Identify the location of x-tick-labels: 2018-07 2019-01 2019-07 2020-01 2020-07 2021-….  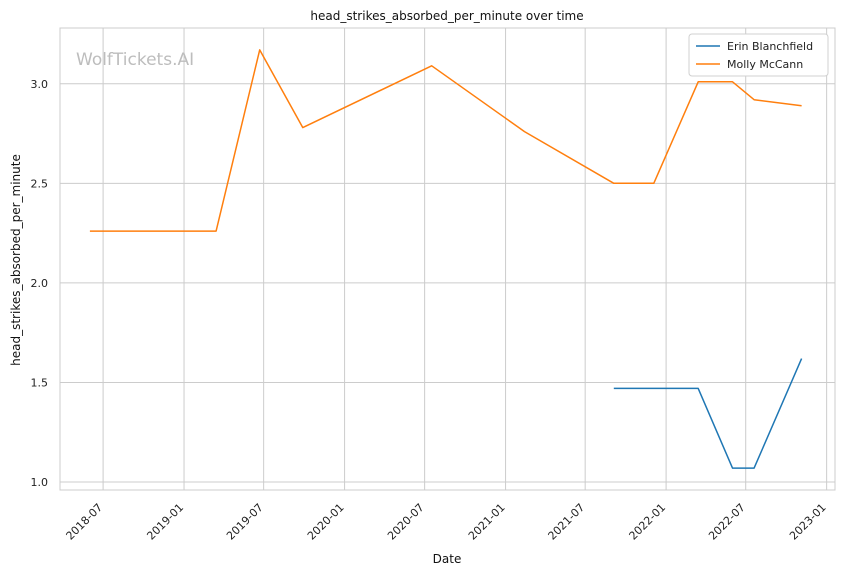
(446, 522).